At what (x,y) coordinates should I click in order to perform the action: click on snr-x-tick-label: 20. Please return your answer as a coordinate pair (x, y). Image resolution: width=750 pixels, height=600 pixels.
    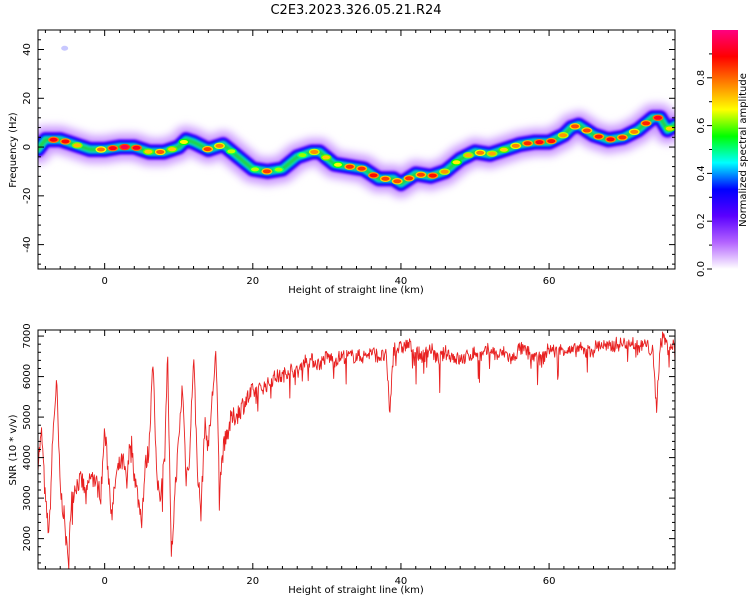
    Looking at the image, I should click on (252, 581).